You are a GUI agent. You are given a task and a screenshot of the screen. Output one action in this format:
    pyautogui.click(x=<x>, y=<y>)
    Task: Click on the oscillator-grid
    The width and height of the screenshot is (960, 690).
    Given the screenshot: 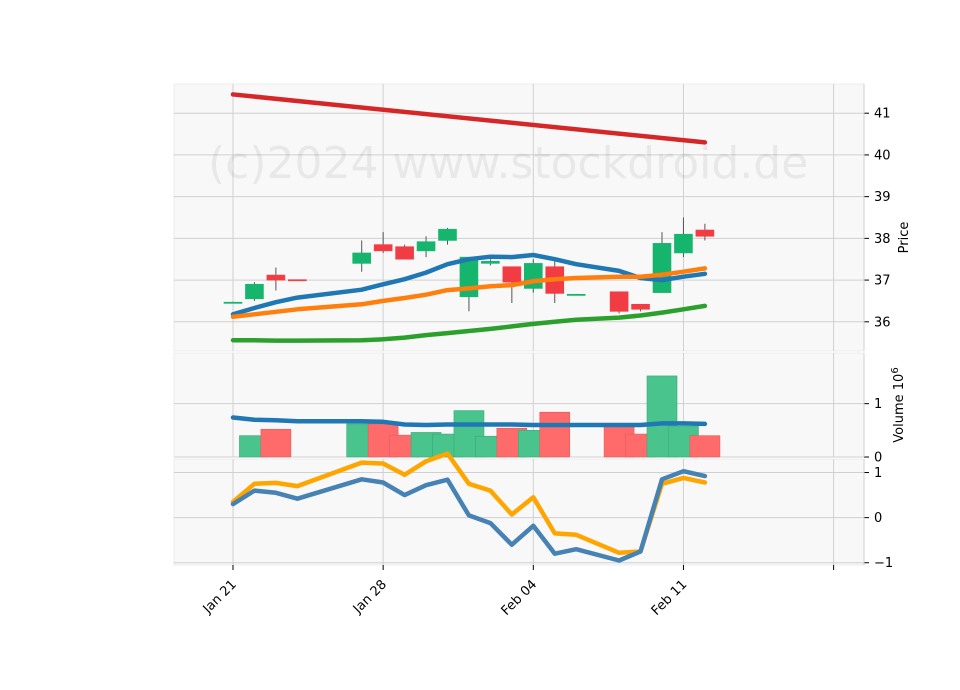 What is the action you would take?
    pyautogui.click(x=519, y=512)
    